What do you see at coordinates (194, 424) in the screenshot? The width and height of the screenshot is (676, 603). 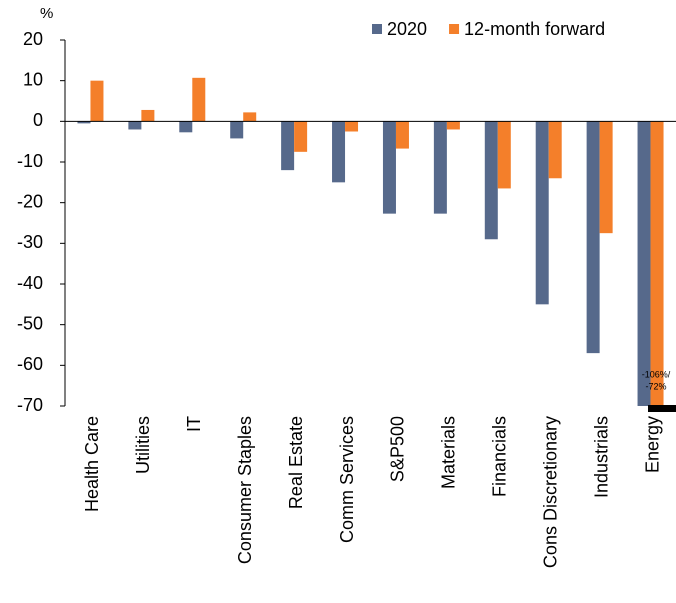 I see `x-tick-label: IT` at bounding box center [194, 424].